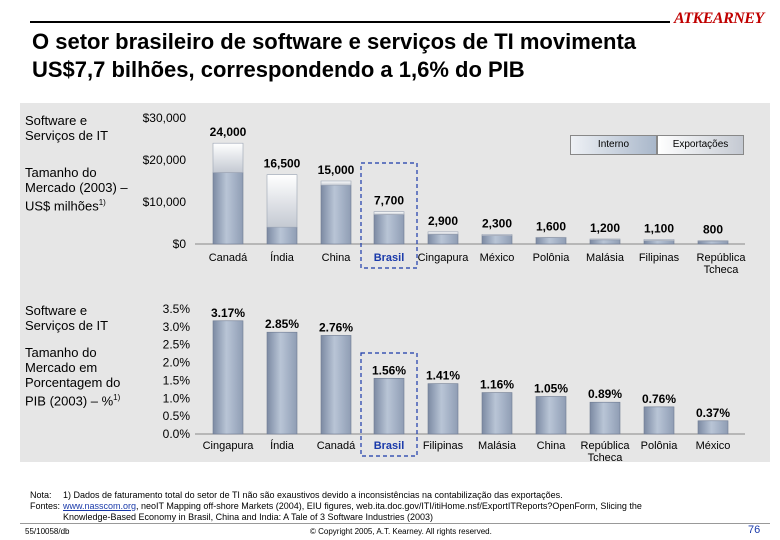 Image resolution: width=780 pixels, height=540 pixels. I want to click on chart1-highlight-frame, so click(389, 215).